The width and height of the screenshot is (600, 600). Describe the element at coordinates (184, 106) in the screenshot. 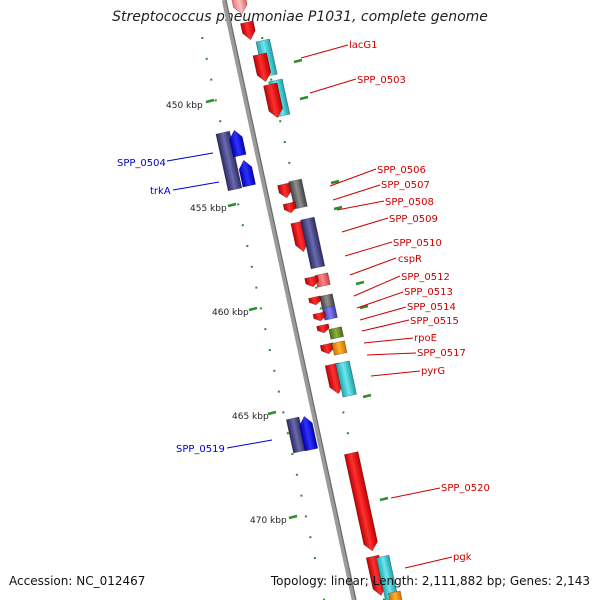

I see `scale-label-450: 450 kbp` at that location.